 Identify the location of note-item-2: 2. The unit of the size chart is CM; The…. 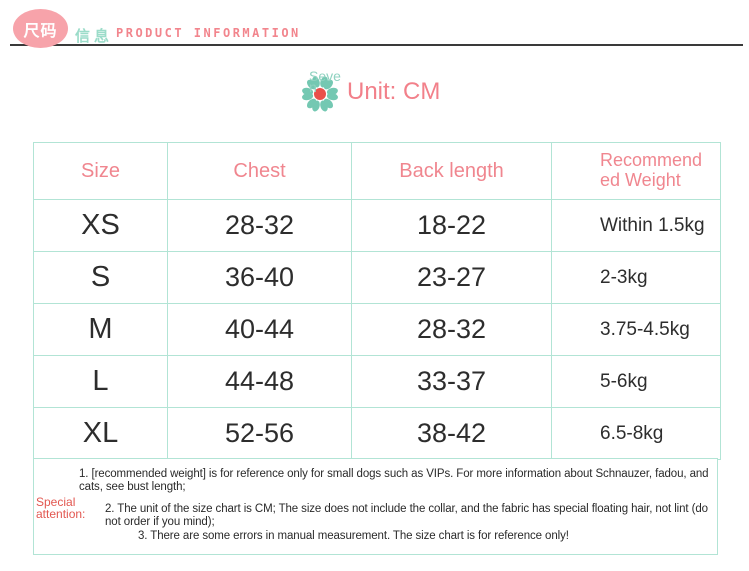
(406, 515).